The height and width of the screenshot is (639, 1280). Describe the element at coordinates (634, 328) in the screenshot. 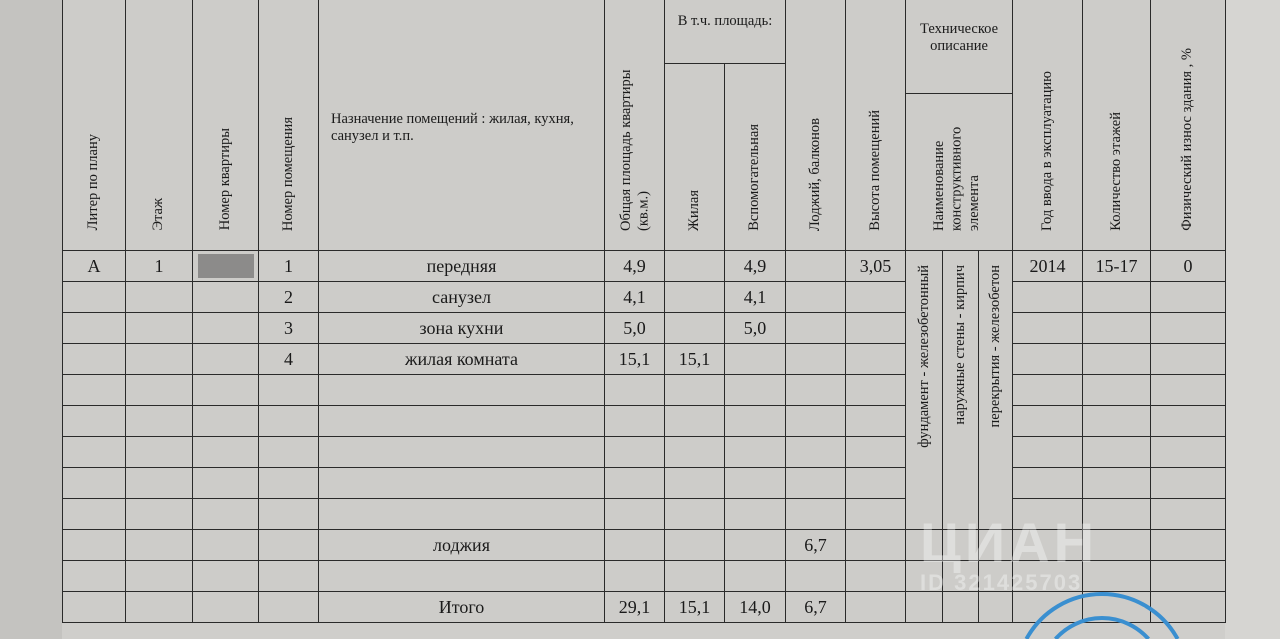

I see `cell-total: 5,0` at that location.